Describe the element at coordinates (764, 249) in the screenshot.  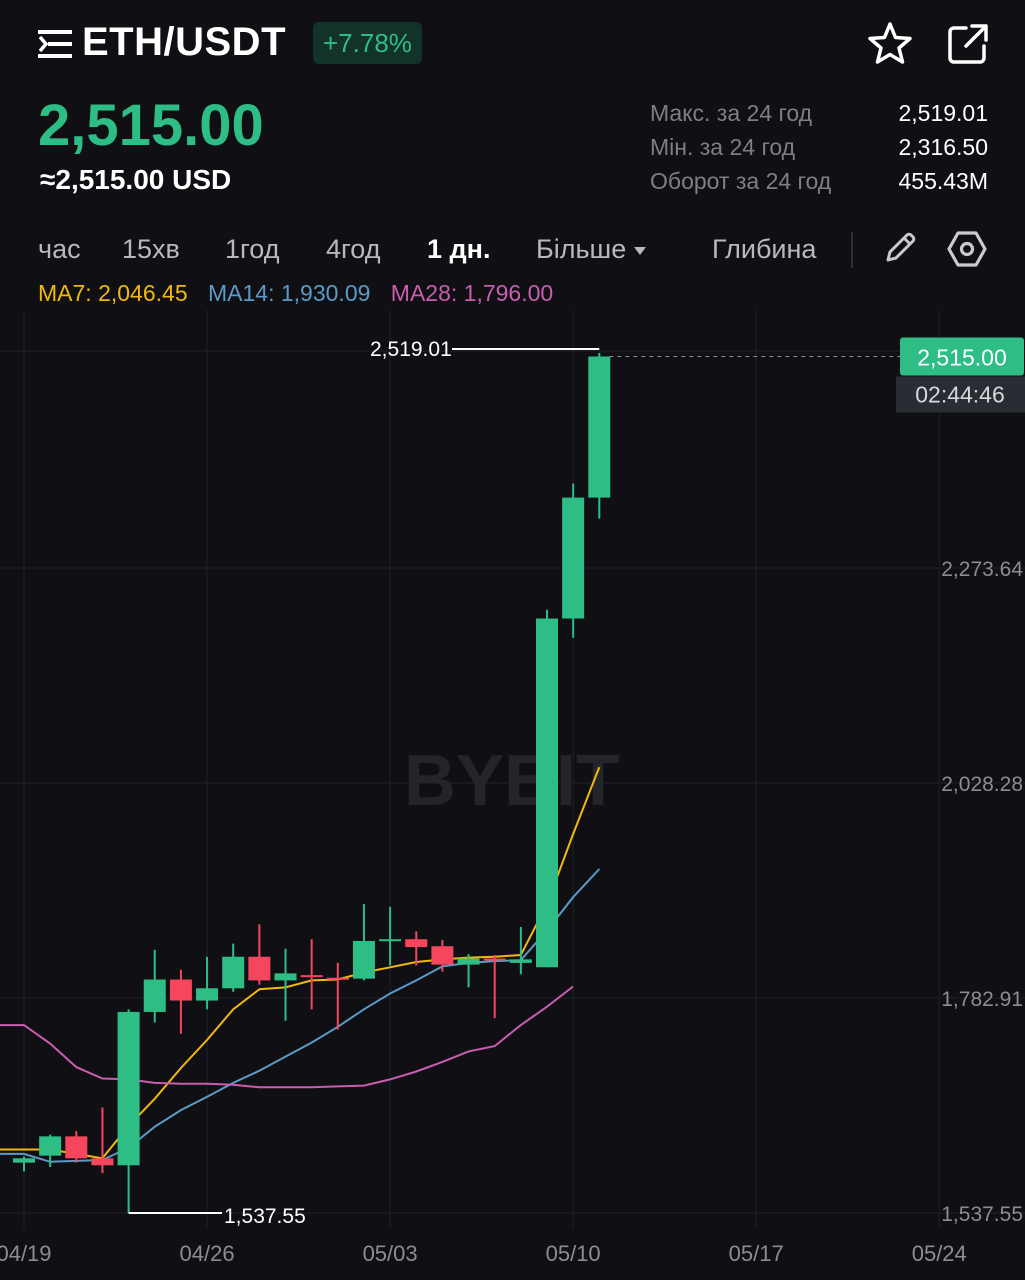
I see `tab-depth: Глибина` at that location.